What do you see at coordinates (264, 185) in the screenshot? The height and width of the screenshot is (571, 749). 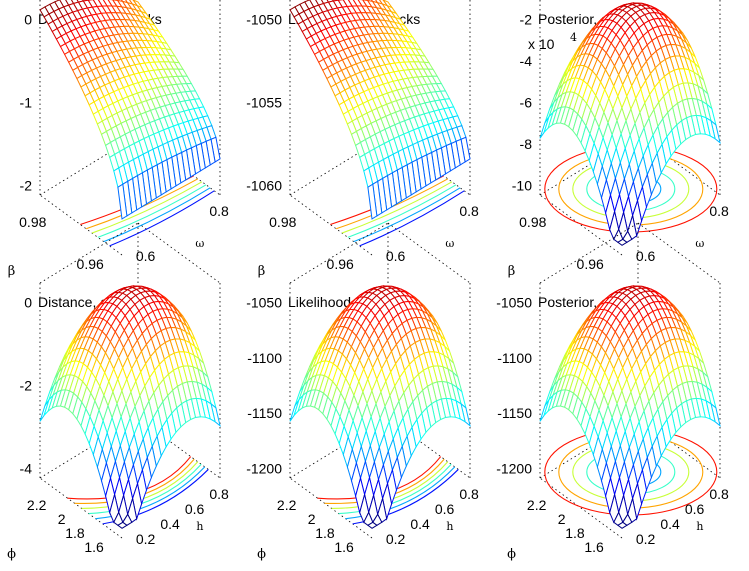 I see `z-tick-label: -1060` at bounding box center [264, 185].